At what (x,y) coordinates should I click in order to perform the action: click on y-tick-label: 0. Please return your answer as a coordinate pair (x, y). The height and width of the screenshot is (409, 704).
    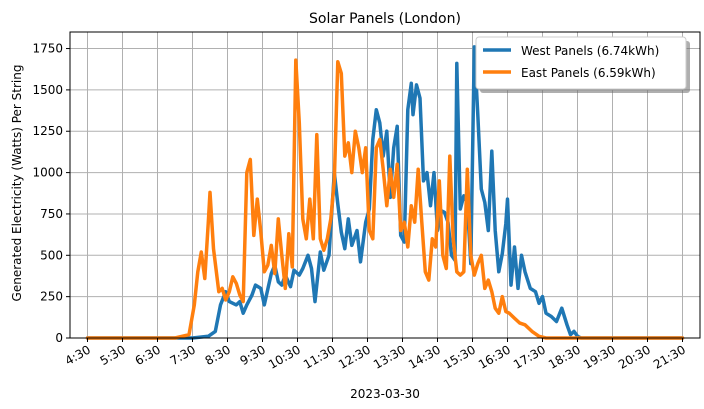
    Looking at the image, I should click on (59, 338).